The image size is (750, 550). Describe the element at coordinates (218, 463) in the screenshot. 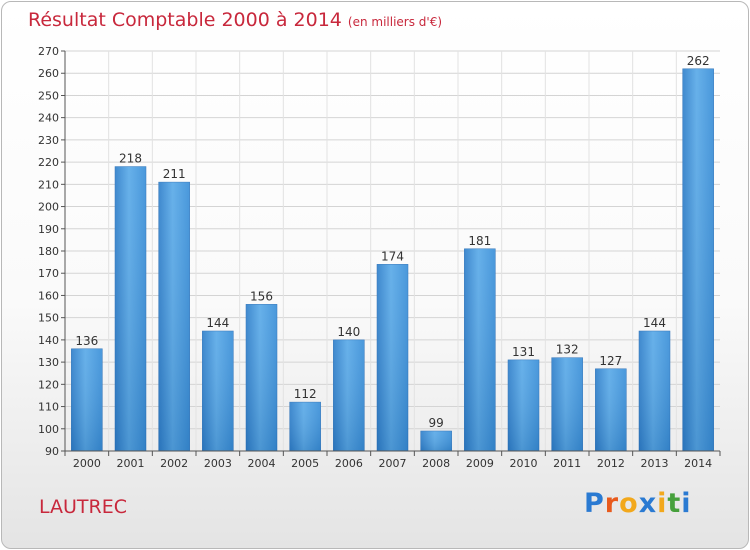

I see `x-tick-label: 2003` at that location.